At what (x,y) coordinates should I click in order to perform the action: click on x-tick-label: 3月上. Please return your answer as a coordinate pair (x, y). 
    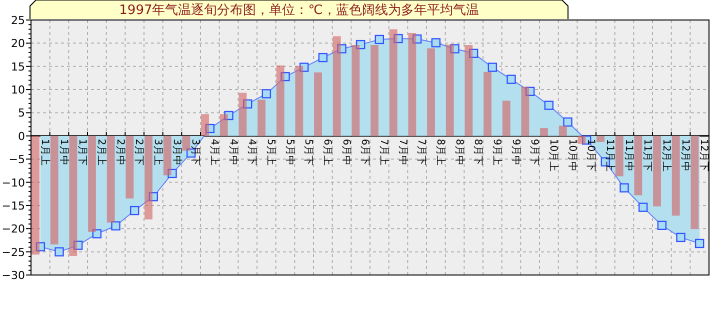
    Looking at the image, I should click on (158, 152).